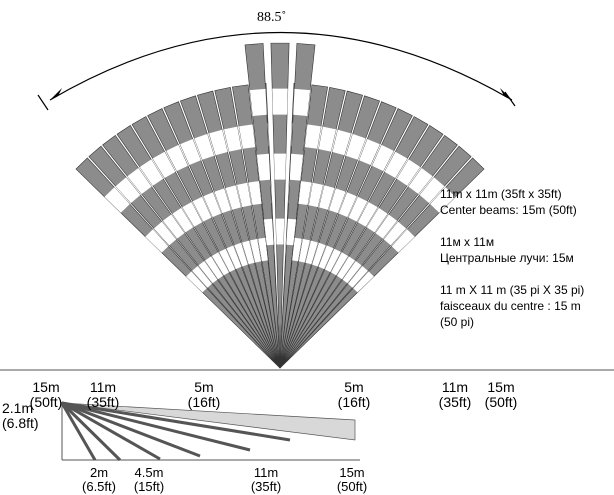  What do you see at coordinates (208, 421) in the screenshot?
I see `side-beam-far` at bounding box center [208, 421].